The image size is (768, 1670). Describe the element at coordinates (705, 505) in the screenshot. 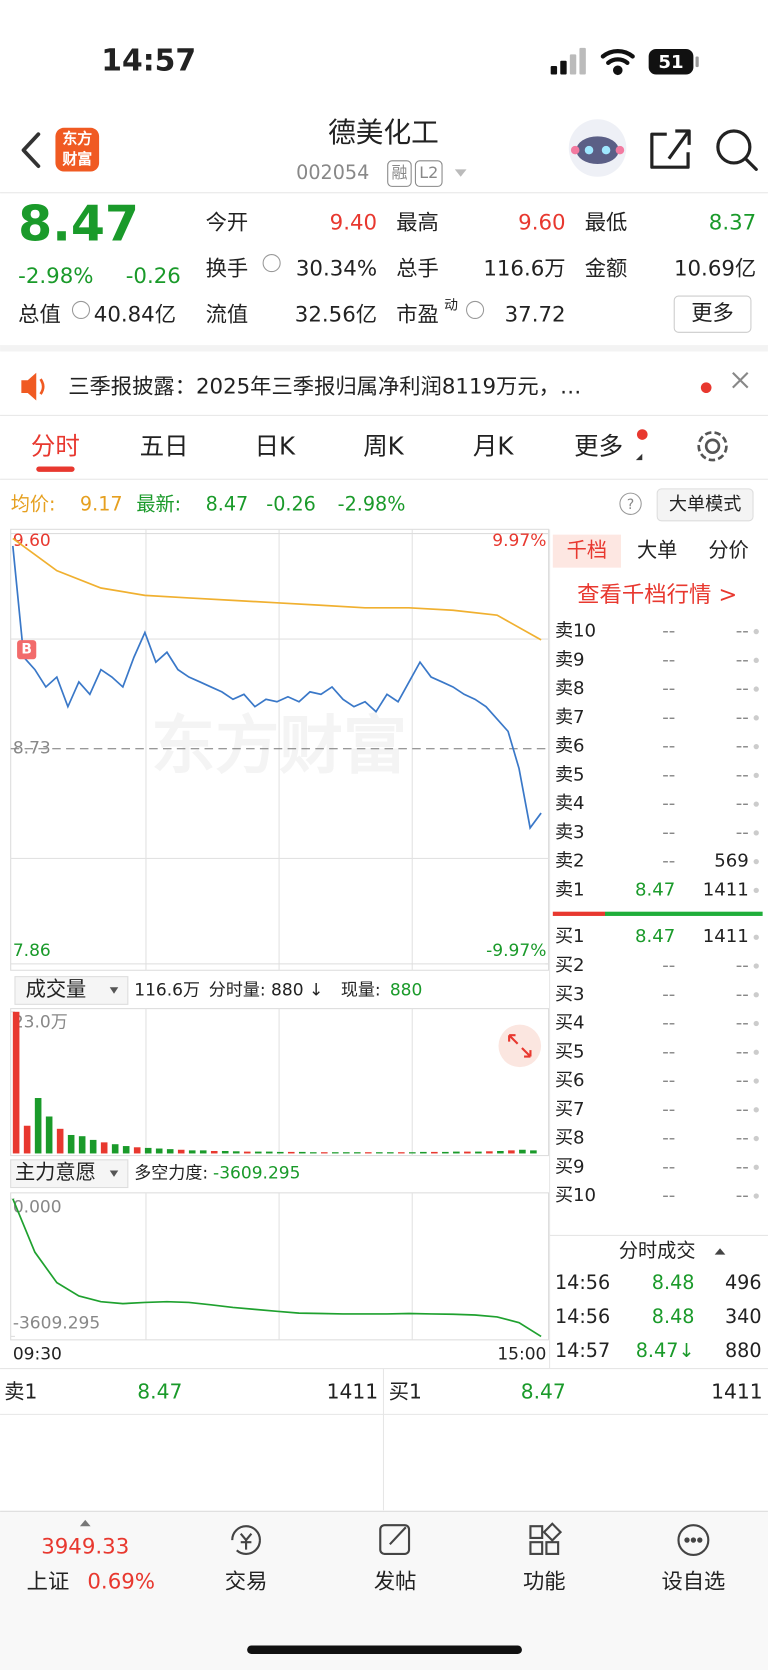

I see `big-order-button` at that location.